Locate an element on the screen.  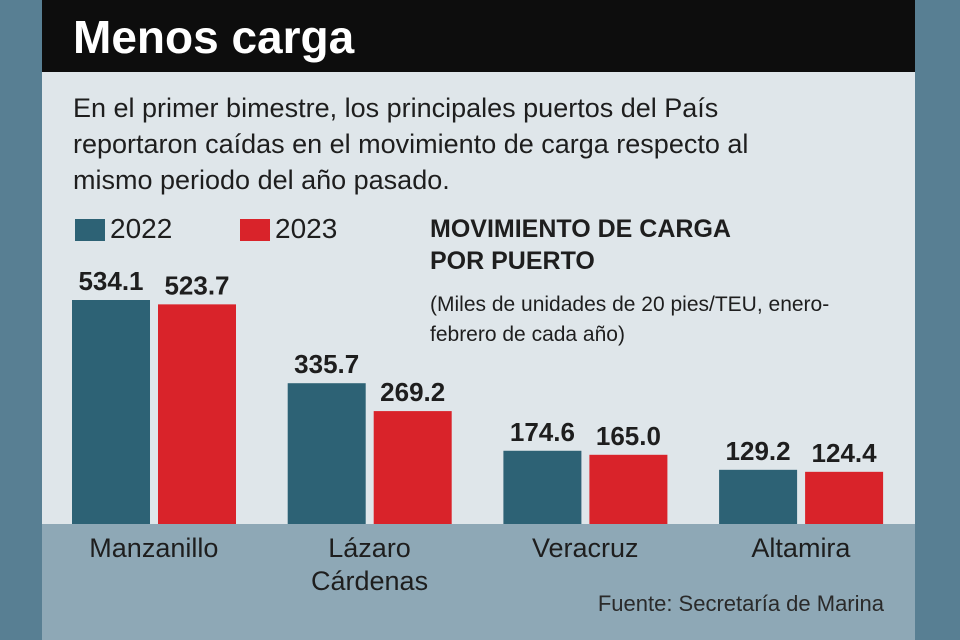
value-label: 124.4 is located at coordinates (845, 453).